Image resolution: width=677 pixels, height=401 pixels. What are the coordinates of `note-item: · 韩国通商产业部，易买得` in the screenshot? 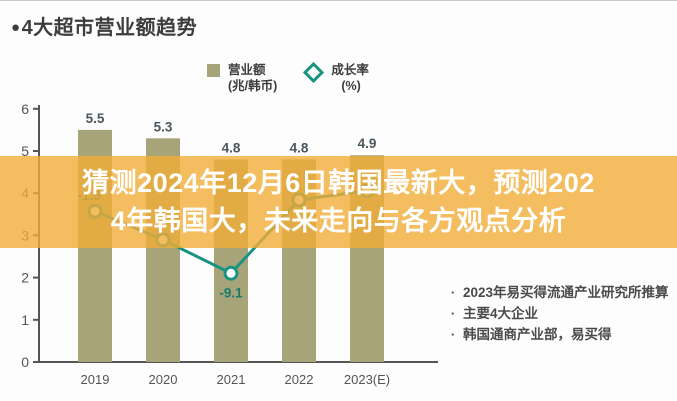 It's located at (557, 334).